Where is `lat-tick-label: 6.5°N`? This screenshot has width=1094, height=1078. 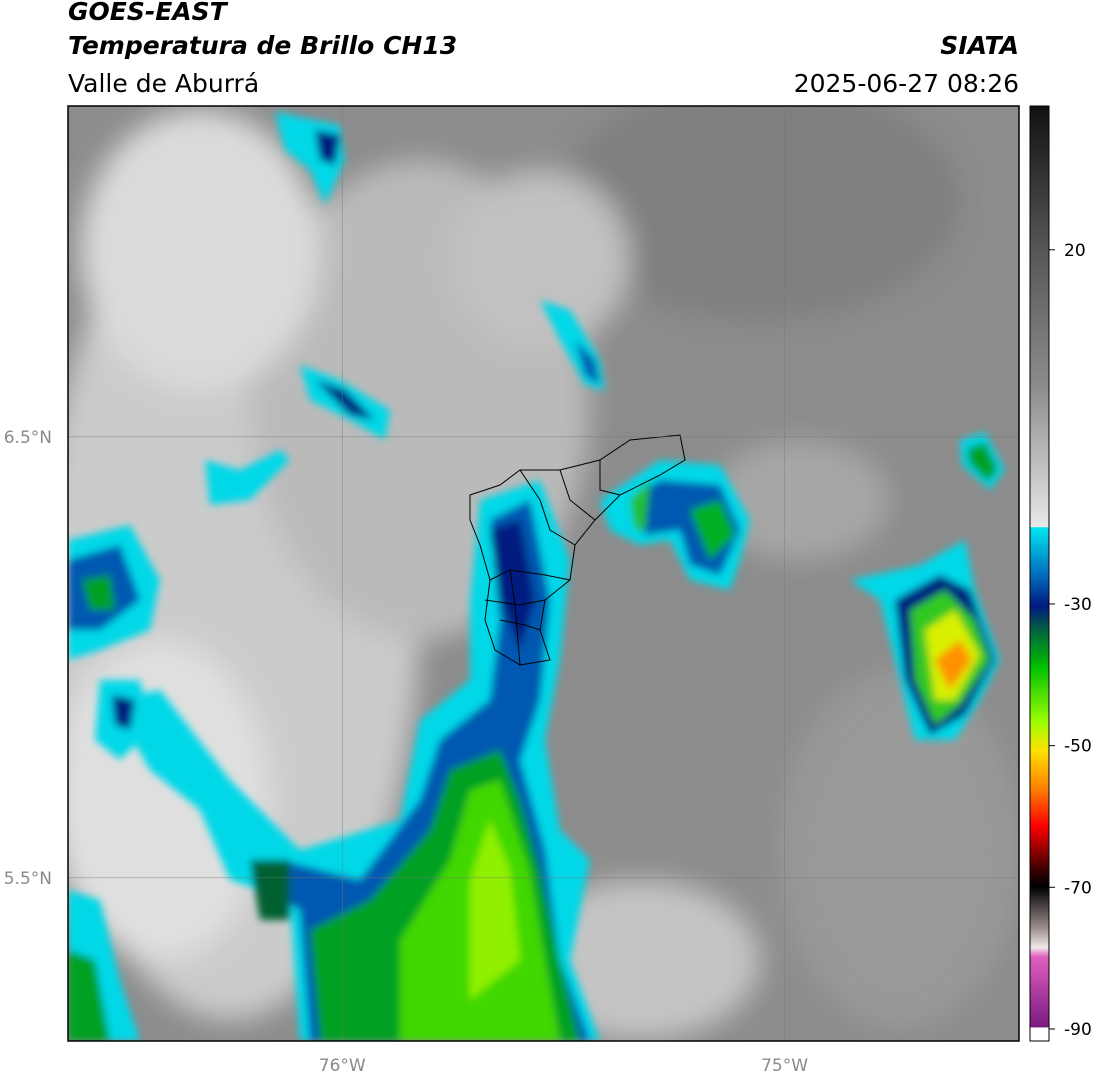
lat-tick-label: 6.5°N is located at coordinates (28, 438).